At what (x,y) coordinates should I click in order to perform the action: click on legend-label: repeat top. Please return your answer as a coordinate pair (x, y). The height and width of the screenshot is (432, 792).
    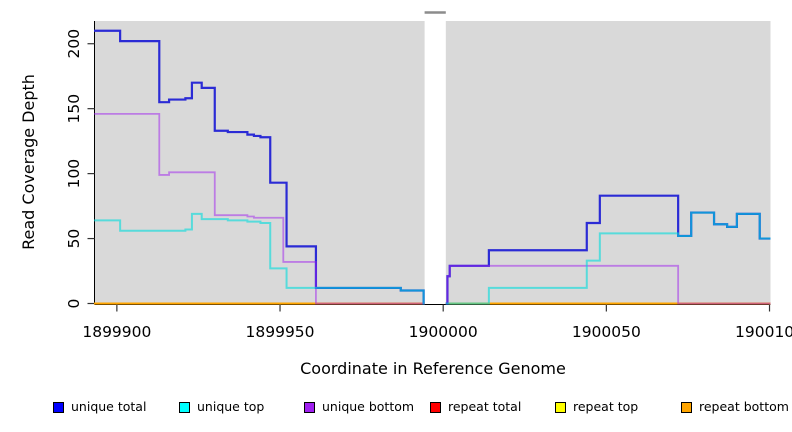
    Looking at the image, I should click on (606, 406).